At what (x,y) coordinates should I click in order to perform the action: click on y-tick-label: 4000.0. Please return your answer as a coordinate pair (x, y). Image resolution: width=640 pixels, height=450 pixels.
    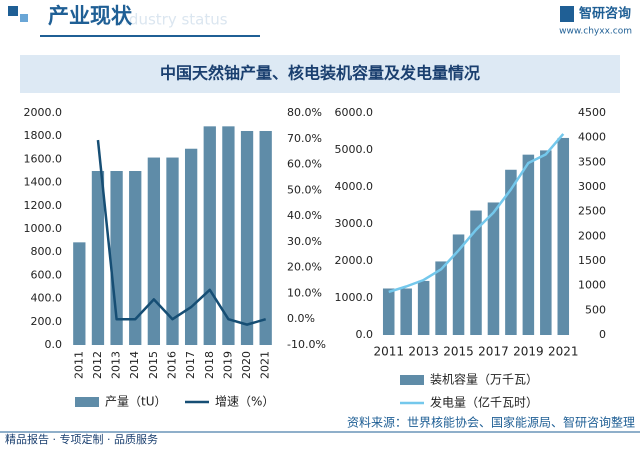
    Looking at the image, I should click on (354, 186).